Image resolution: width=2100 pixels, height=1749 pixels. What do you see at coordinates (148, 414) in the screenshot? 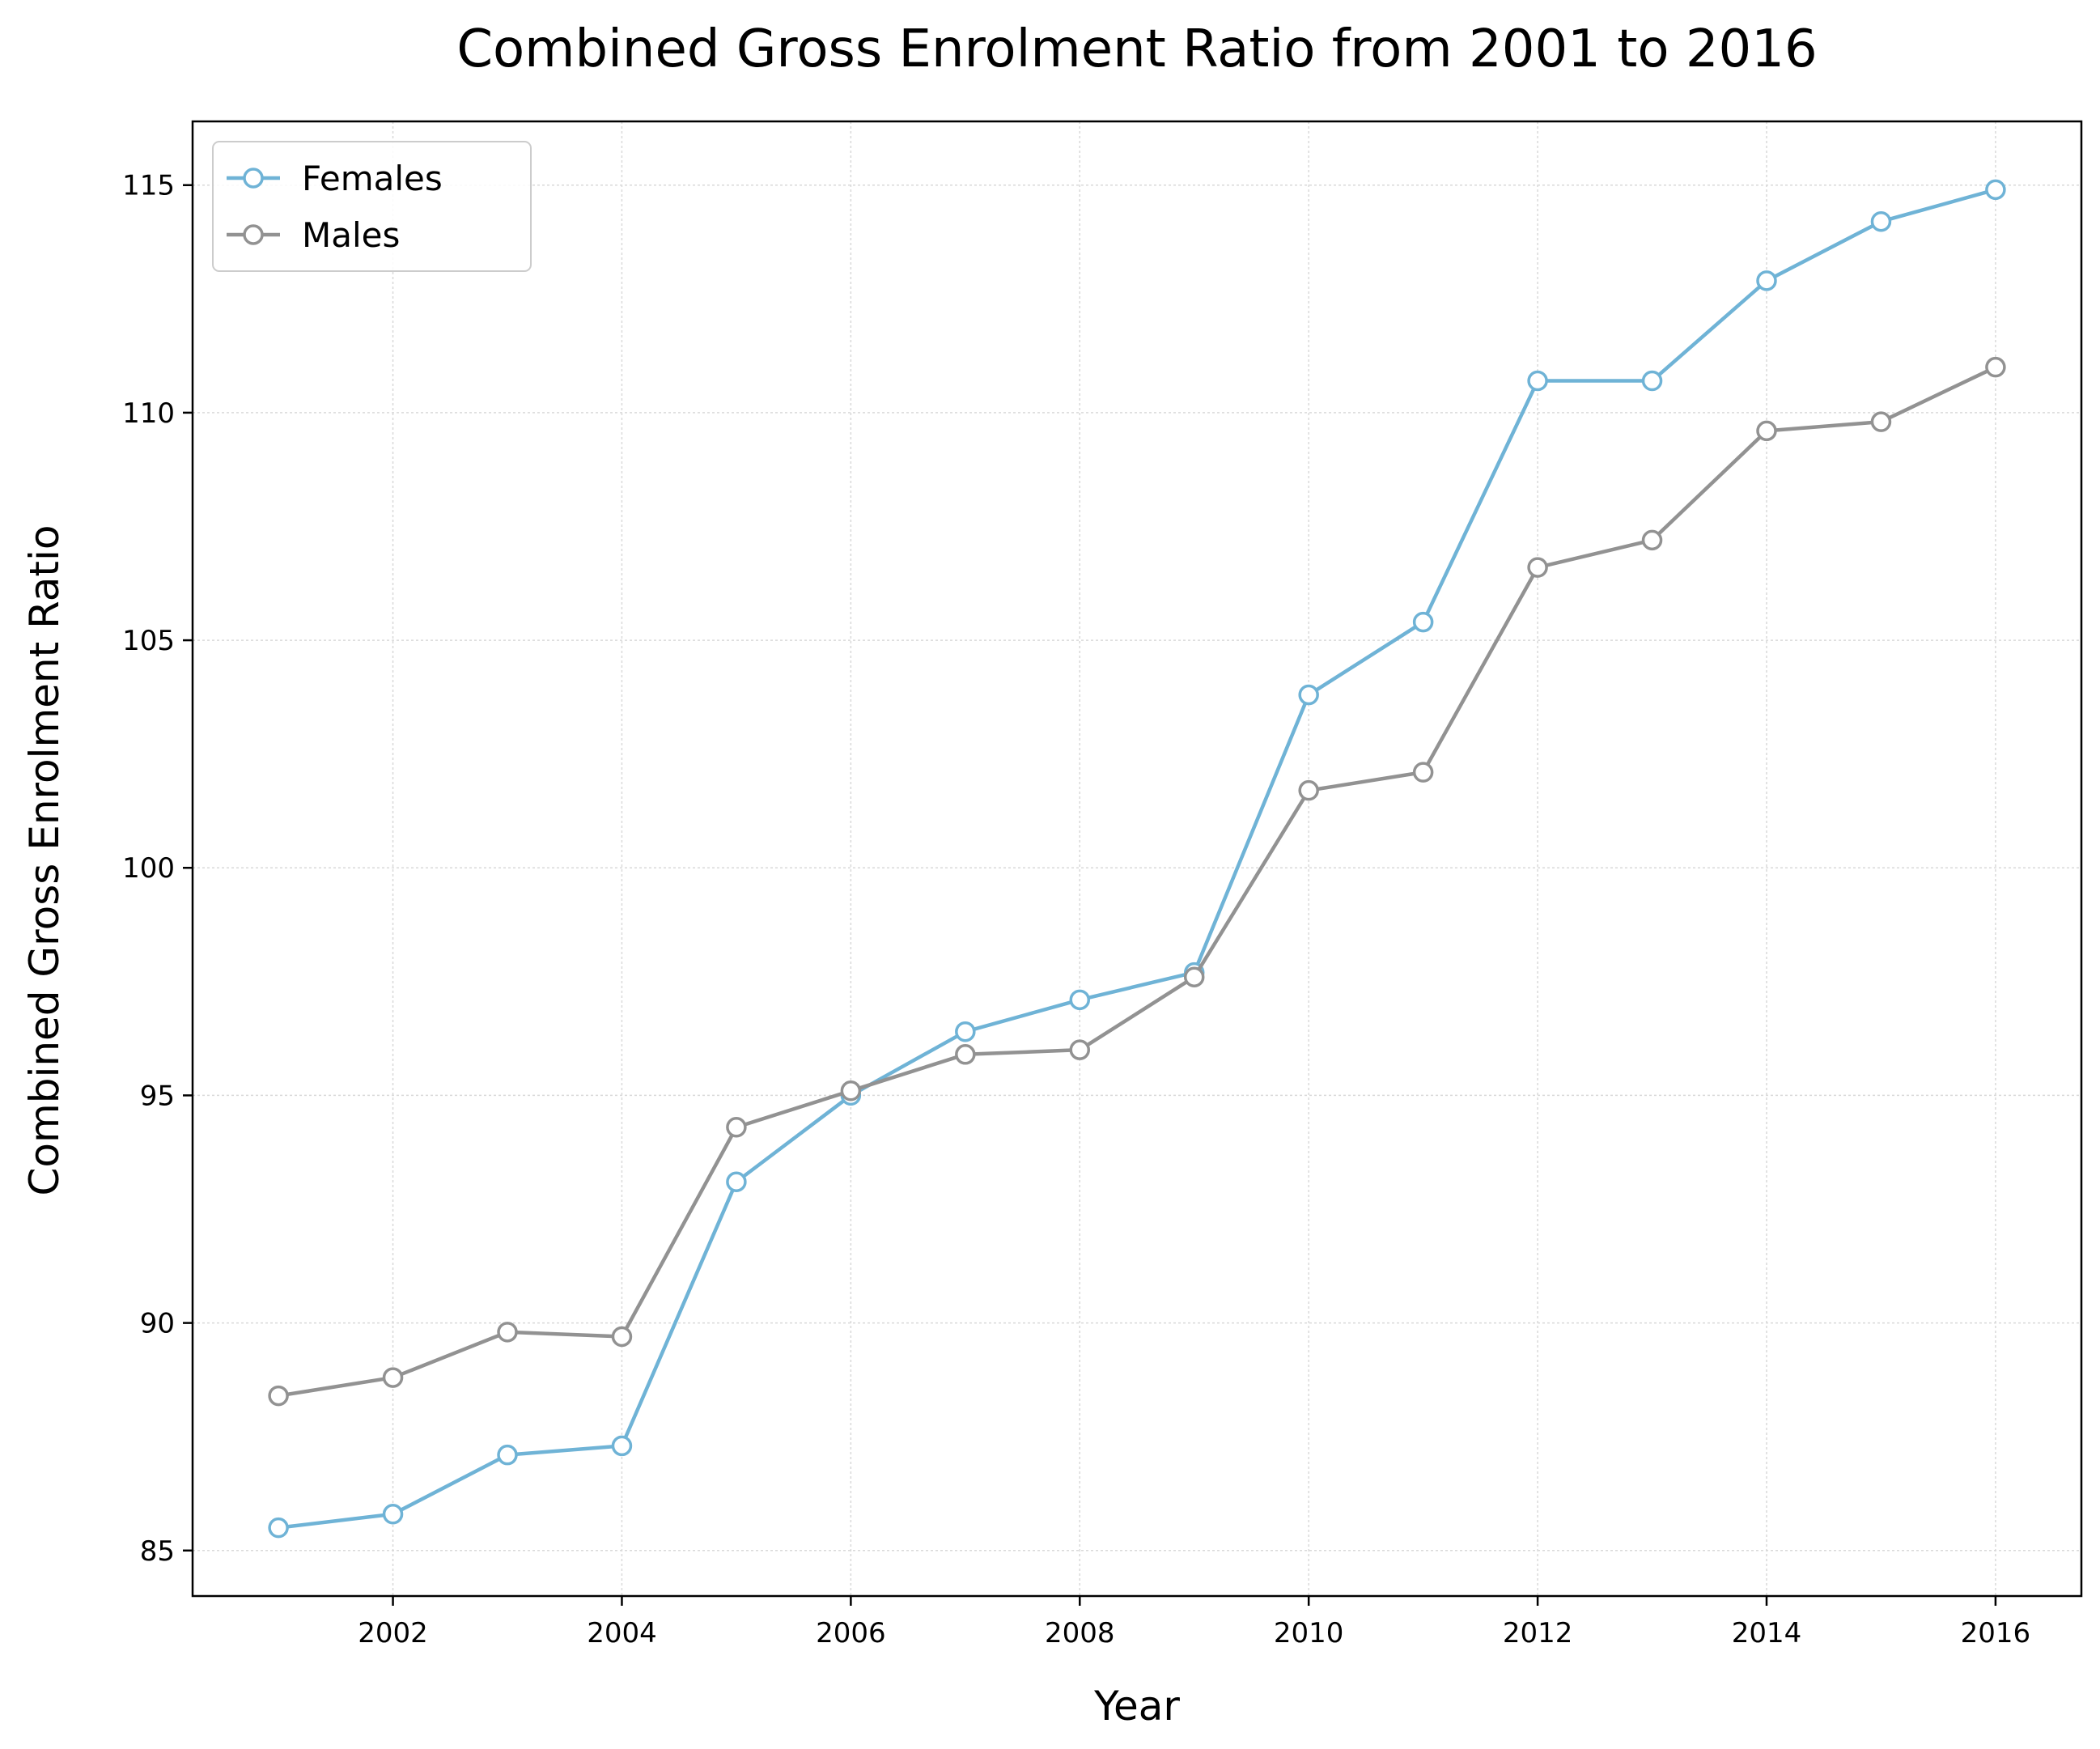
I see `y-tick-label: 110` at bounding box center [148, 414].